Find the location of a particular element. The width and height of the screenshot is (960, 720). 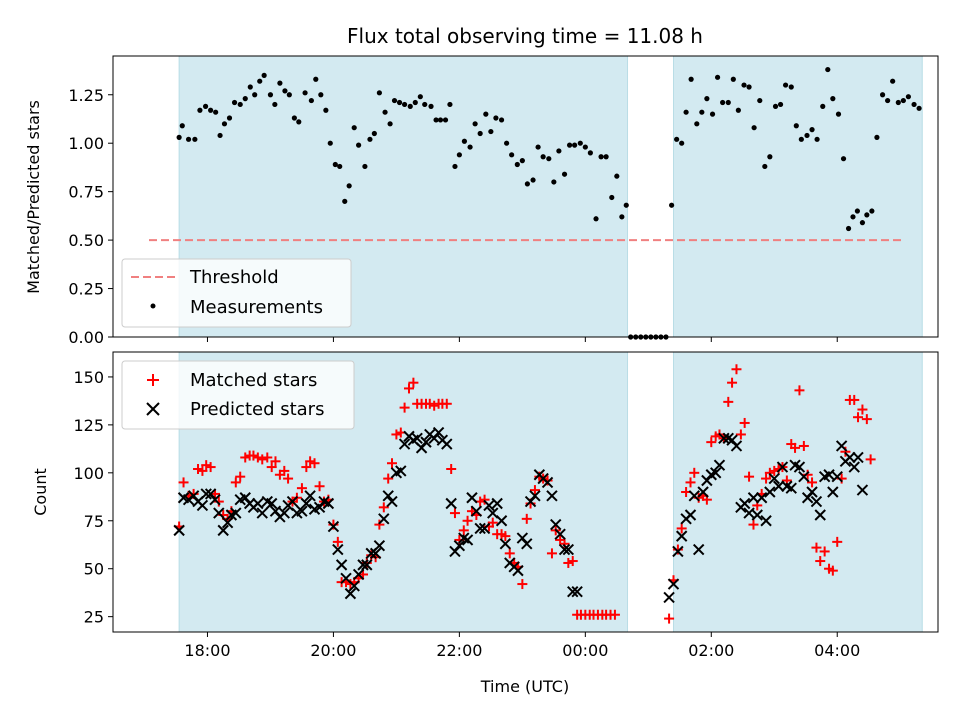

ratio-y-tick-label: 0.25 is located at coordinates (86, 289).